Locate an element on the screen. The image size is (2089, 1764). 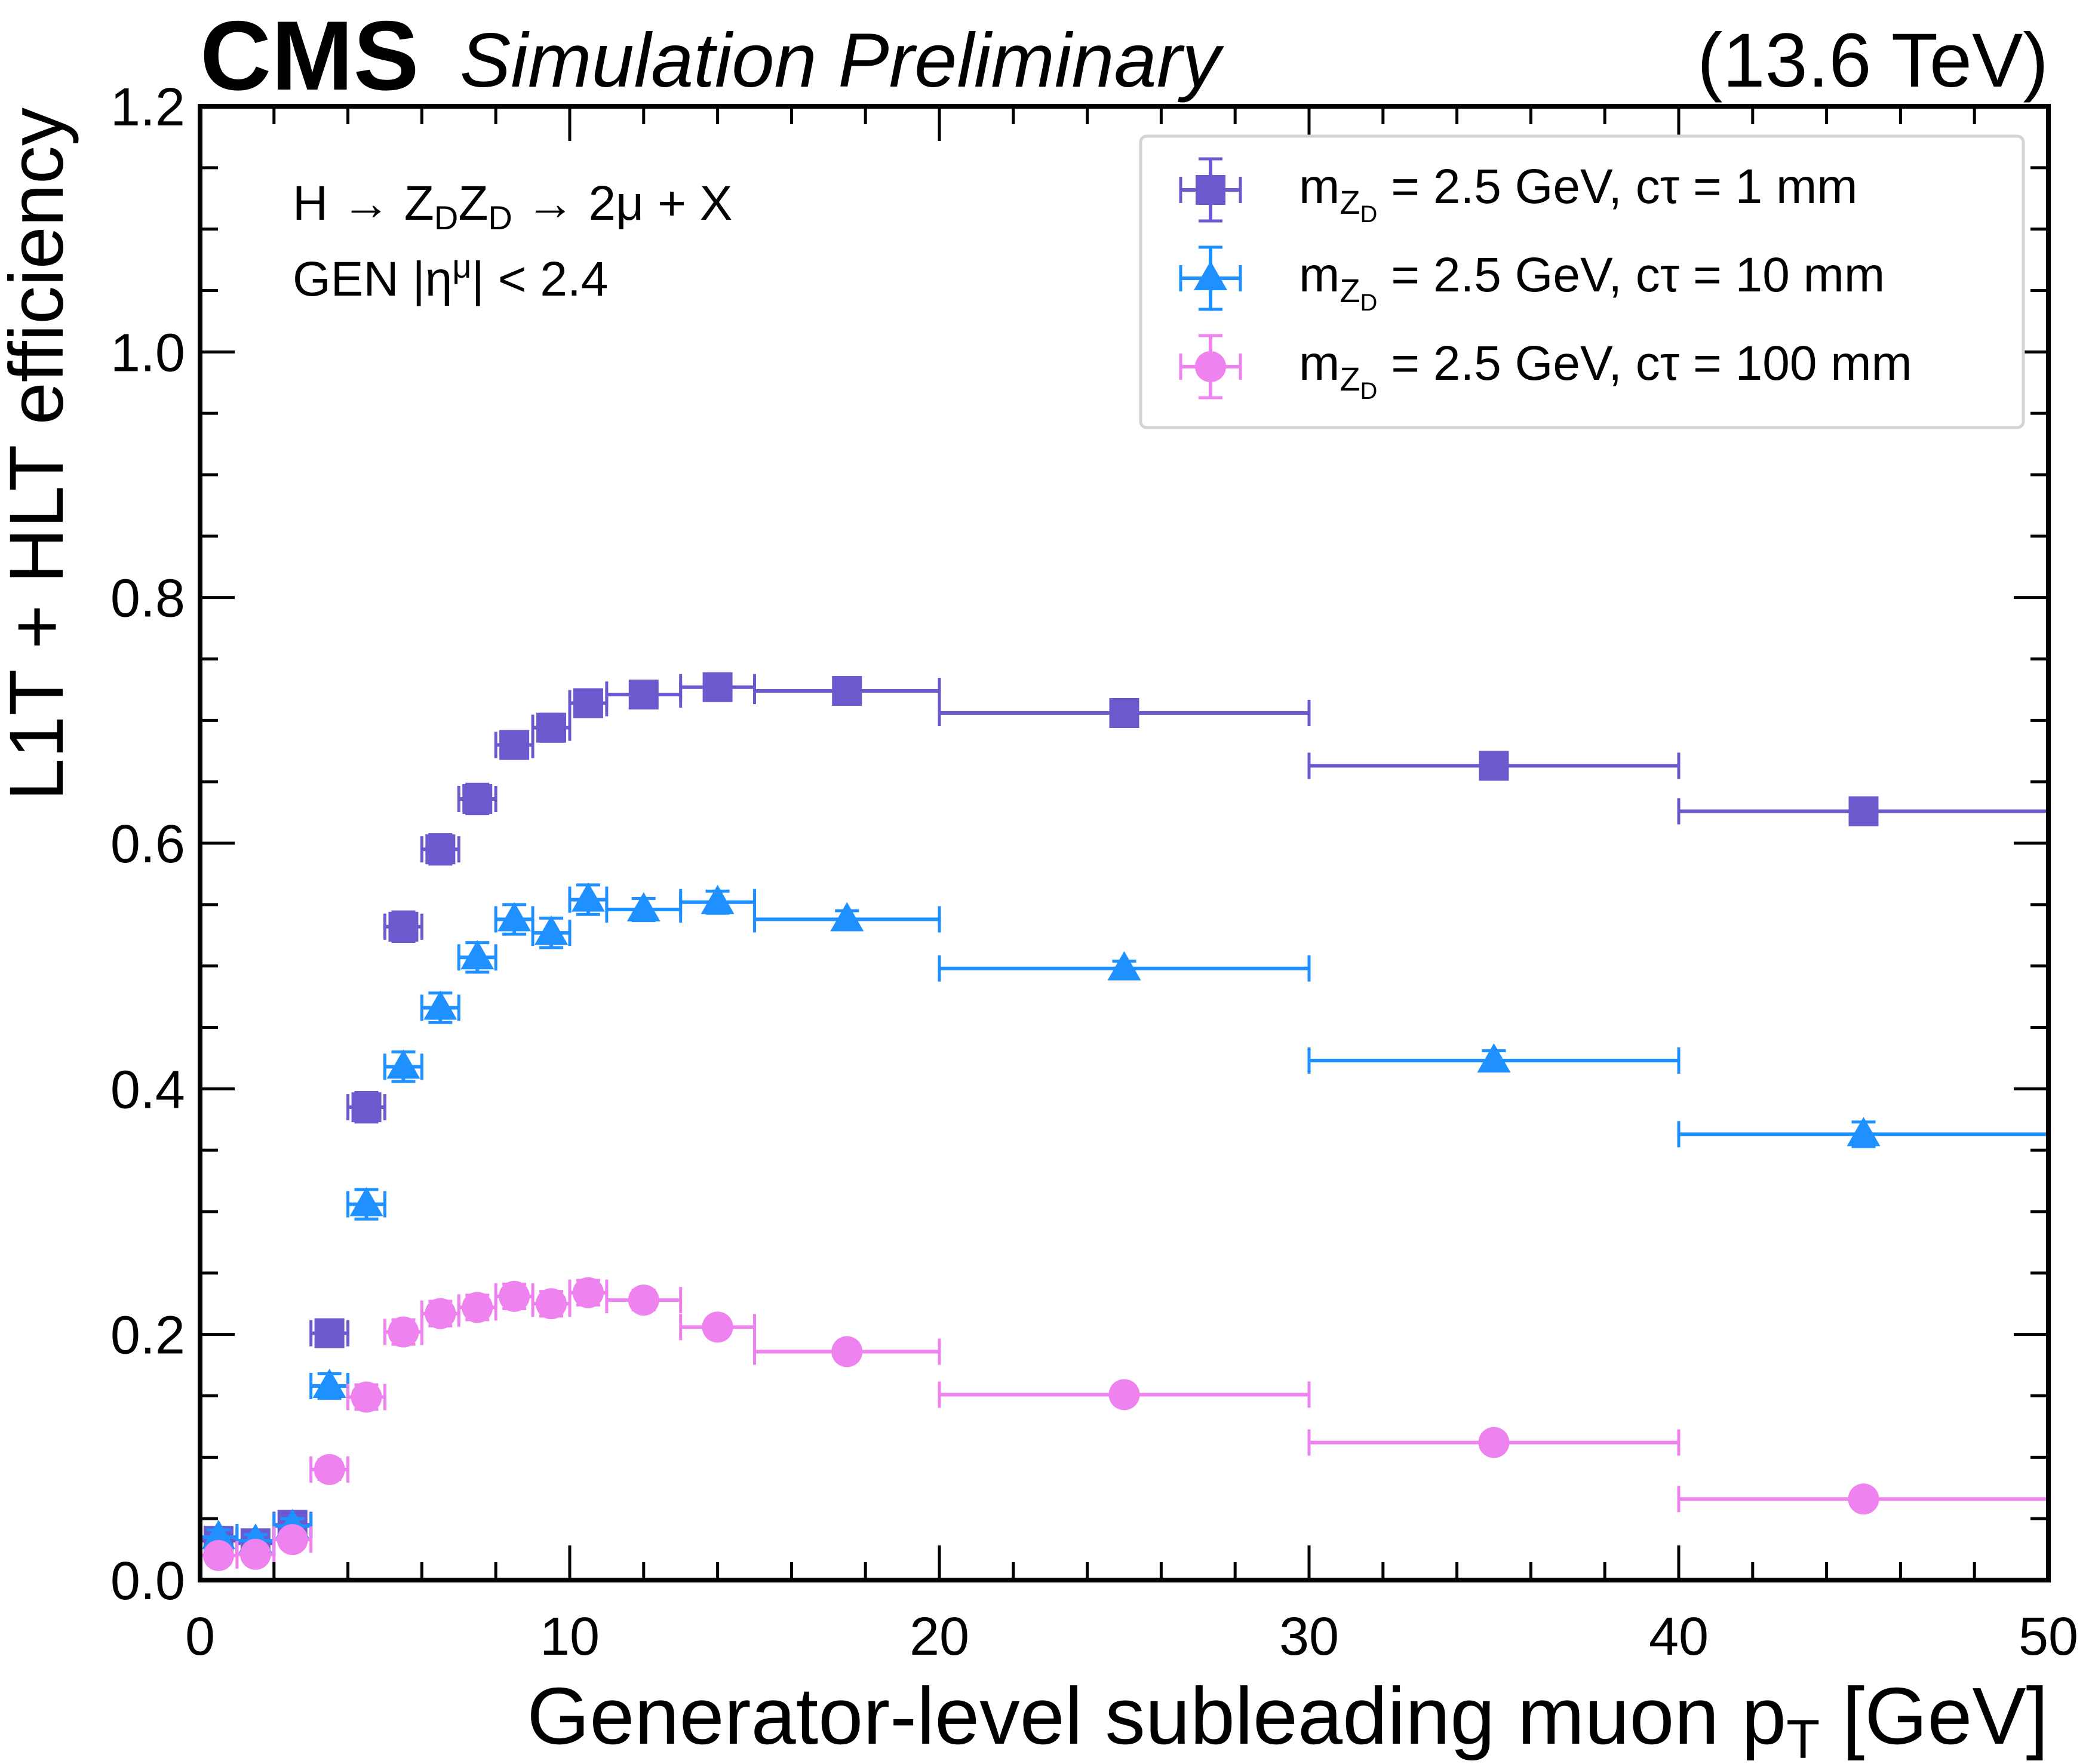
x-tick-label: 10 is located at coordinates (570, 1637).